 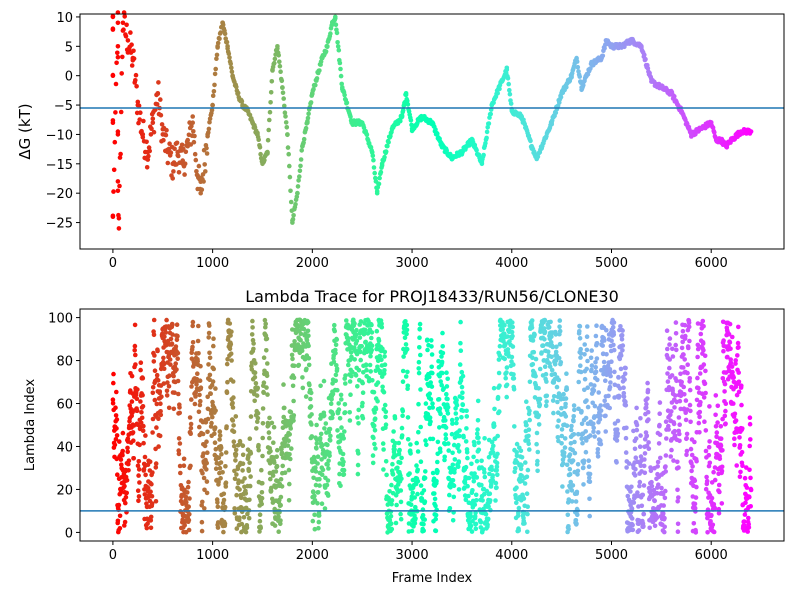 What do you see at coordinates (69, 47) in the screenshot?
I see `y-tick-label: 5` at bounding box center [69, 47].